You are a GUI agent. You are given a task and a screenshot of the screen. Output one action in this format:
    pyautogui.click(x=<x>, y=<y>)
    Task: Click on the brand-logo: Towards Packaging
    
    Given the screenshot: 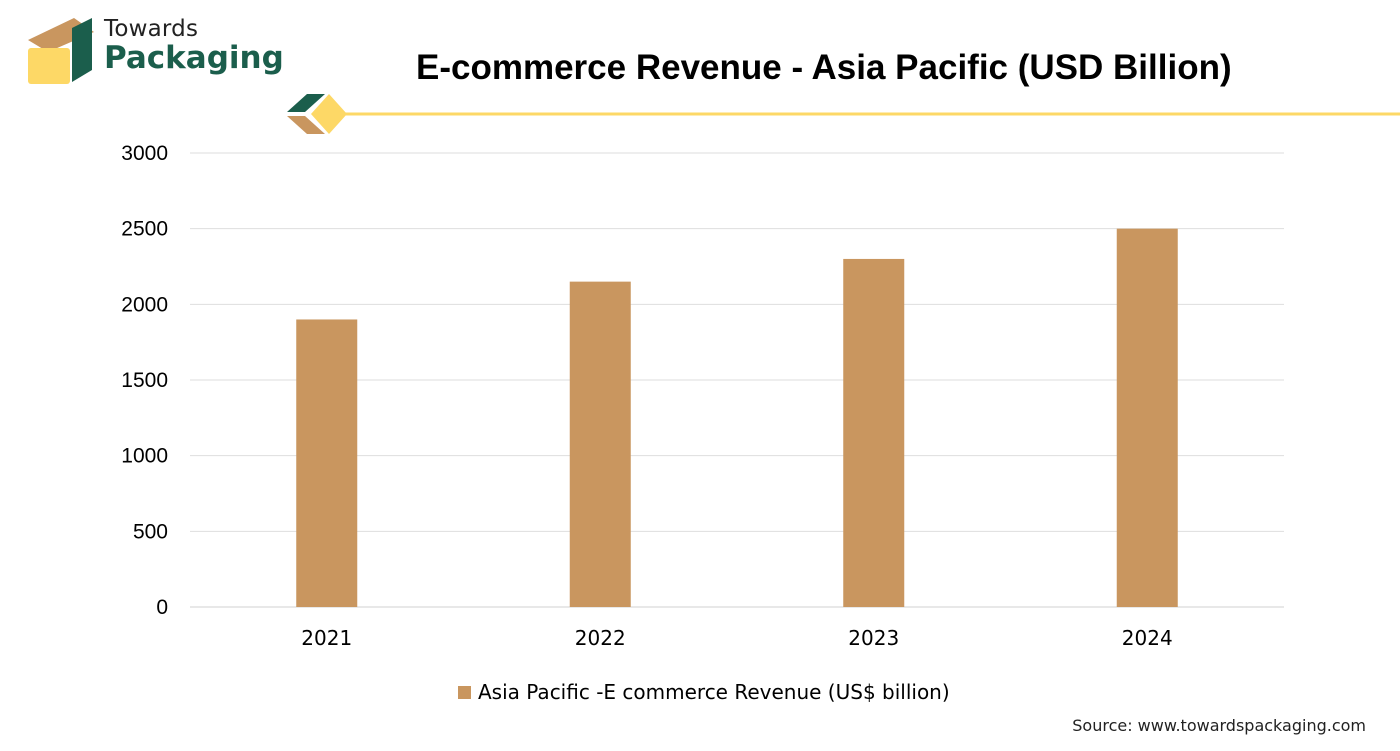 What is the action you would take?
    pyautogui.click(x=153, y=52)
    